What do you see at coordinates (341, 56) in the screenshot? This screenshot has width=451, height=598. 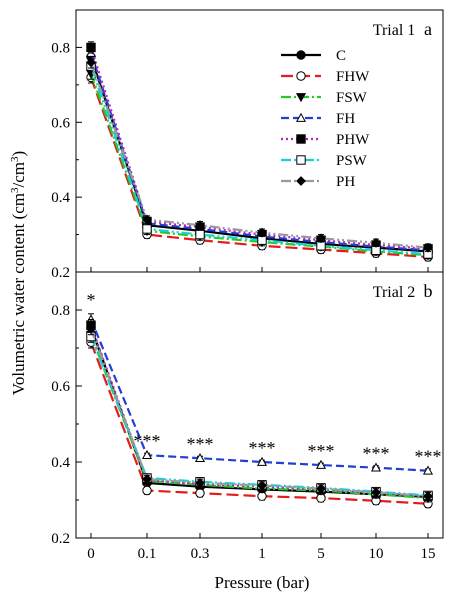 I see `legend-label: C` at bounding box center [341, 56].